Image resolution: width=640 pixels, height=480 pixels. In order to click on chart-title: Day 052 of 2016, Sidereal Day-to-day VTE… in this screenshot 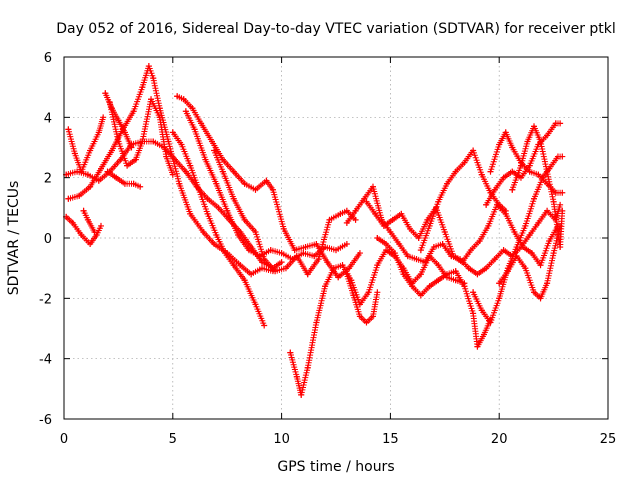, I will do `click(336, 29)`.